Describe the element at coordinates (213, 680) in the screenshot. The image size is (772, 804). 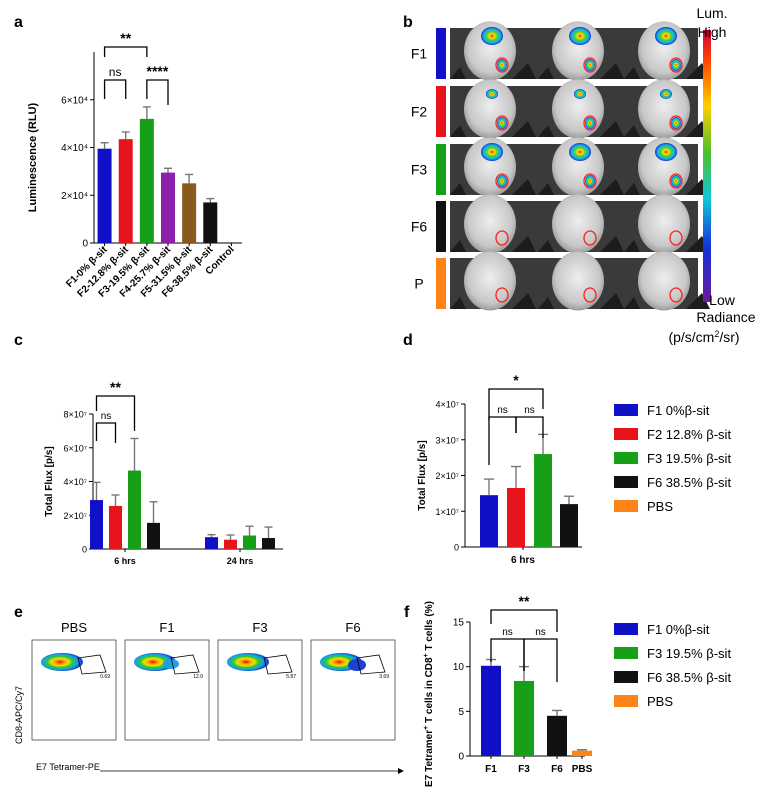
I see `flow-panel-e: PBS 0.69 F1 12.0 F3 5.87 F6 3.69` at that location.